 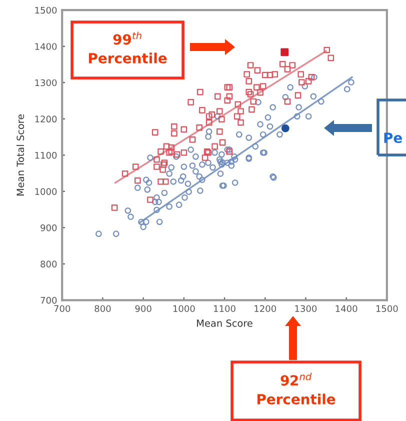 I want to click on x-tick-label: 900, so click(x=143, y=308).